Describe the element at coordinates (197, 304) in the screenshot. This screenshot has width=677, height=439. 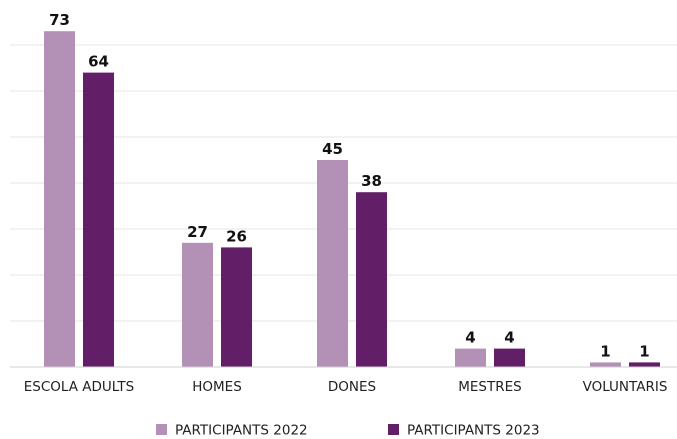
I see `bar-1-homes` at that location.